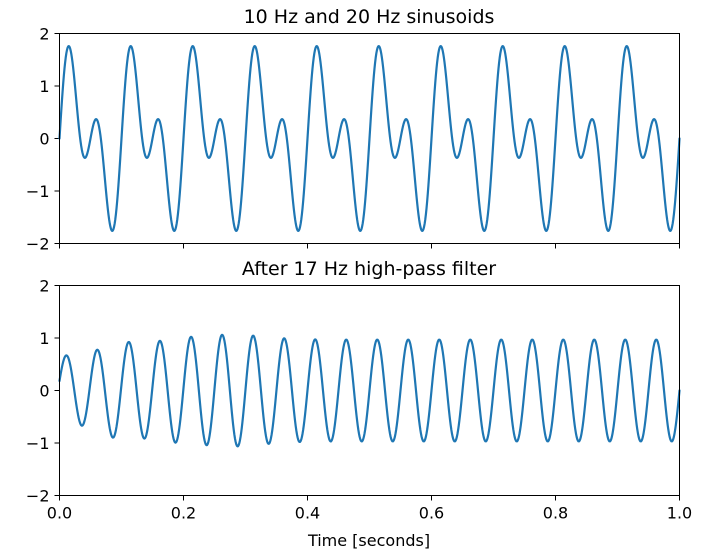  What do you see at coordinates (369, 17) in the screenshot?
I see `chart-title: 10 Hz and 20 Hz sinusoids` at bounding box center [369, 17].